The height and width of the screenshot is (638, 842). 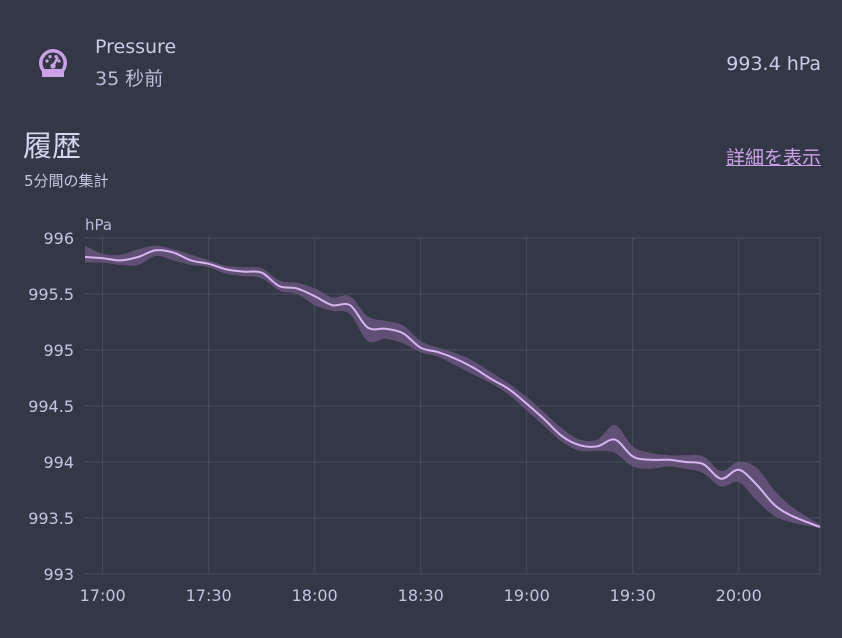 I want to click on history-title: 履歴, so click(x=52, y=146).